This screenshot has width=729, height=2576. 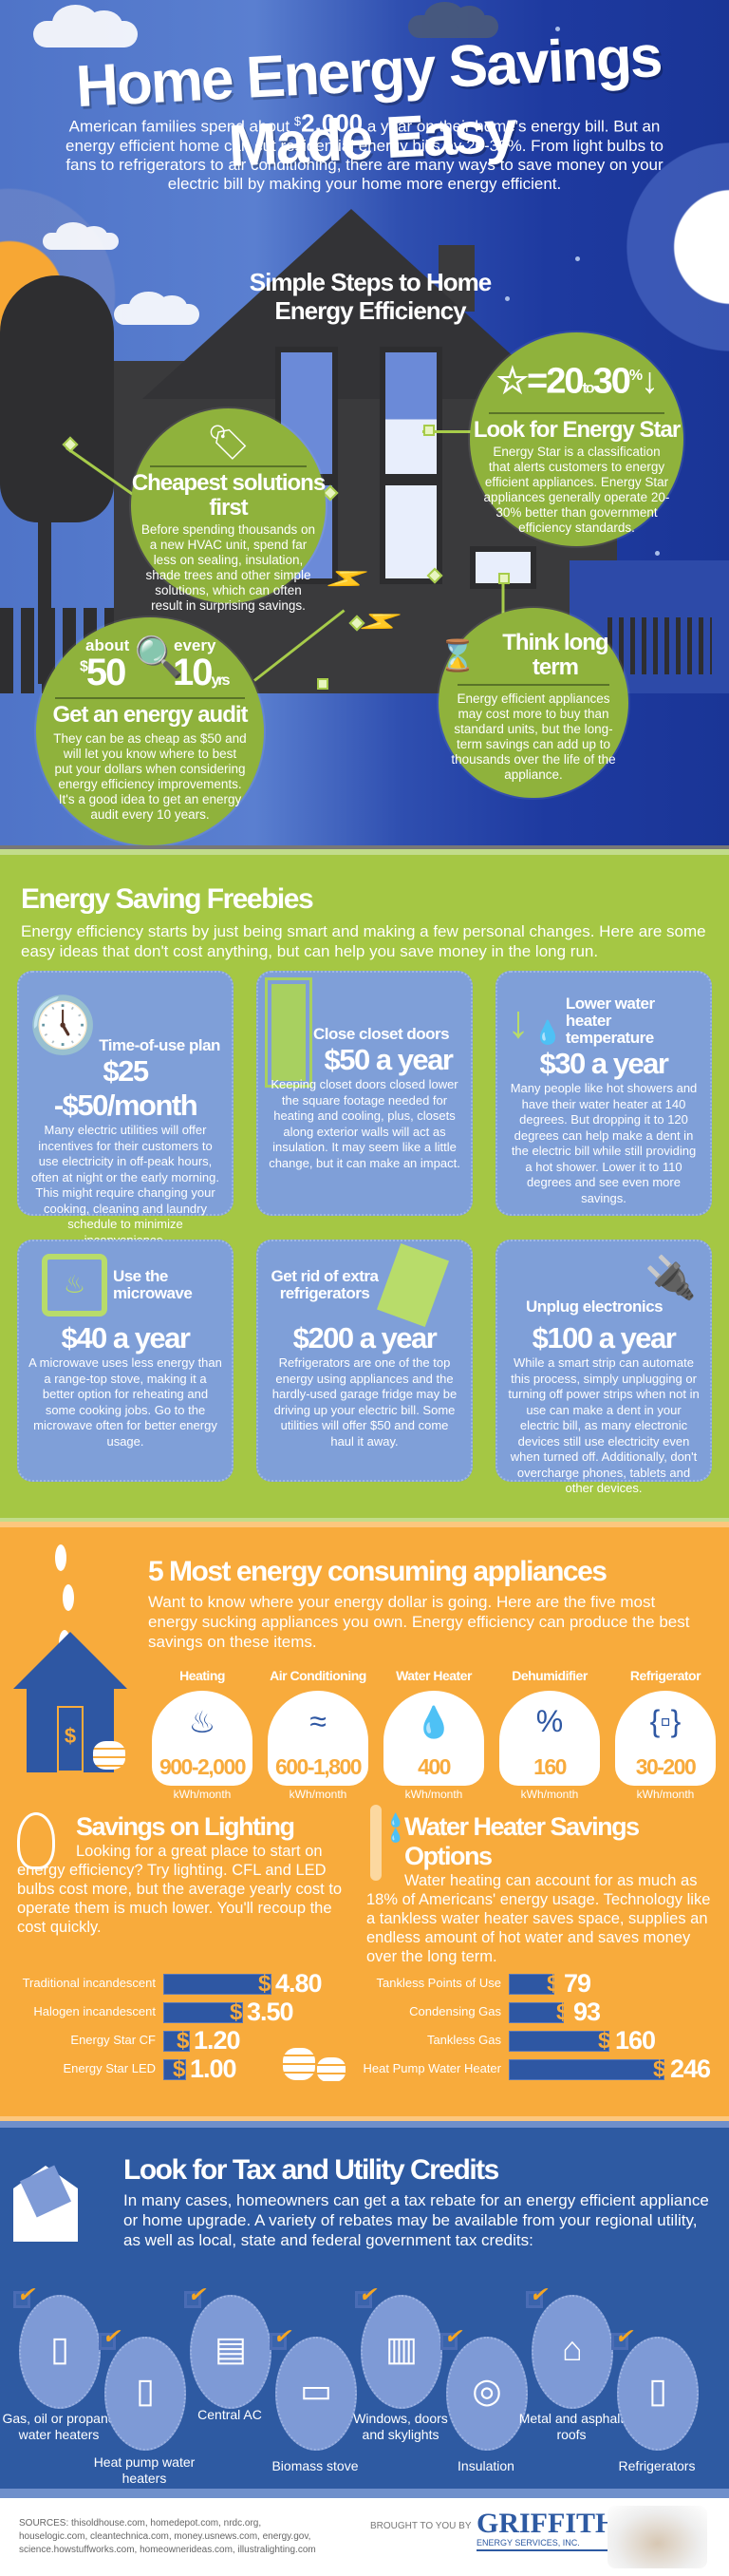 I want to click on credit-item: ▯ Heat pump water heaters, so click(x=145, y=2405).